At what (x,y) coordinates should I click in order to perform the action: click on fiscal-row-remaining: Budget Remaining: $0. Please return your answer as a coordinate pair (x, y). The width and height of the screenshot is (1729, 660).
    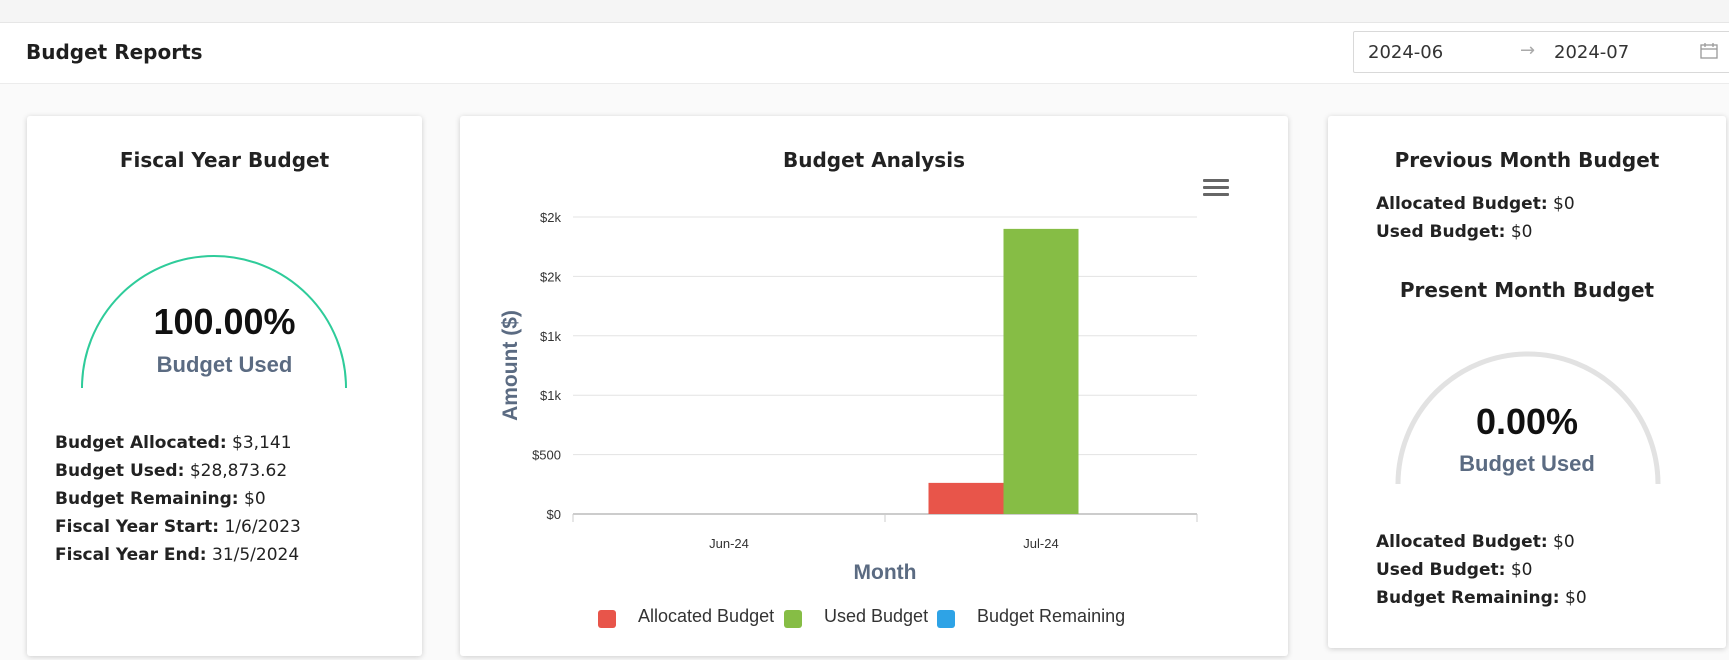
    Looking at the image, I should click on (178, 499).